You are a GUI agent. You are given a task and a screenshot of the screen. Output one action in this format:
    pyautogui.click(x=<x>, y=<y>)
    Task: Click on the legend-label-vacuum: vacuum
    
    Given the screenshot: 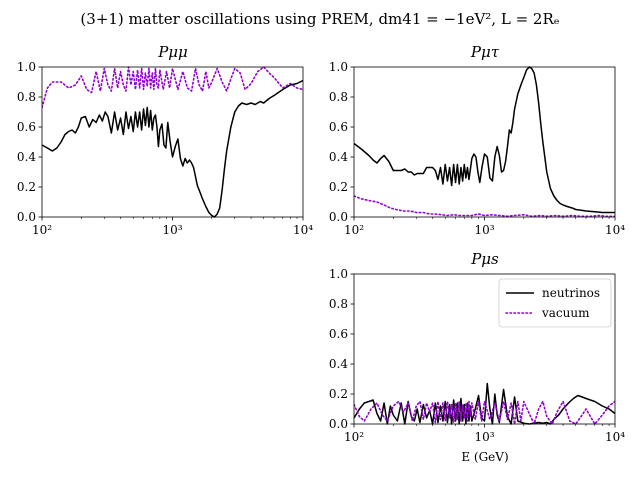 What is the action you would take?
    pyautogui.click(x=565, y=313)
    